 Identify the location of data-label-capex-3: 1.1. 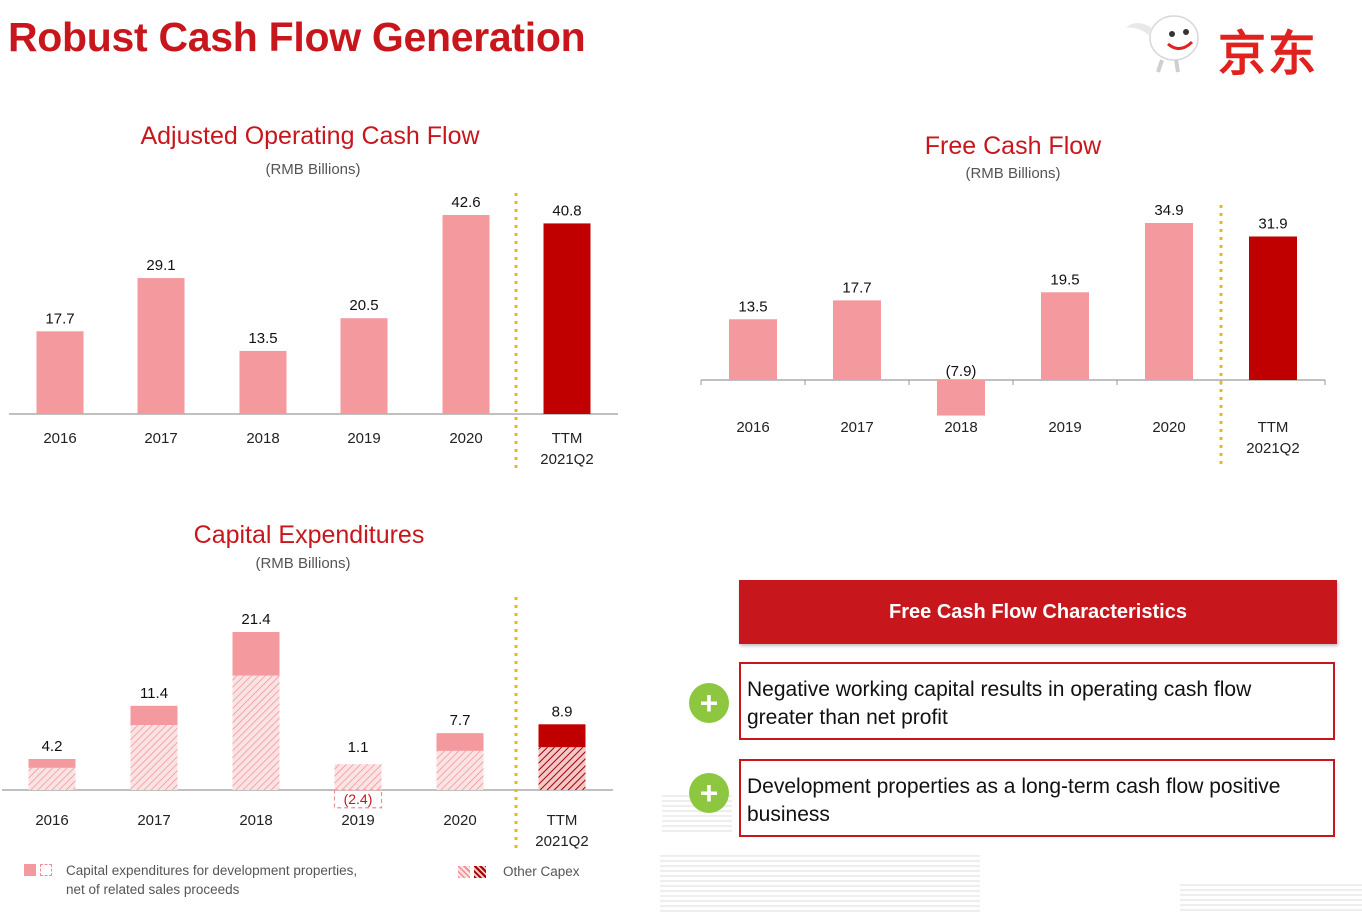
(358, 747).